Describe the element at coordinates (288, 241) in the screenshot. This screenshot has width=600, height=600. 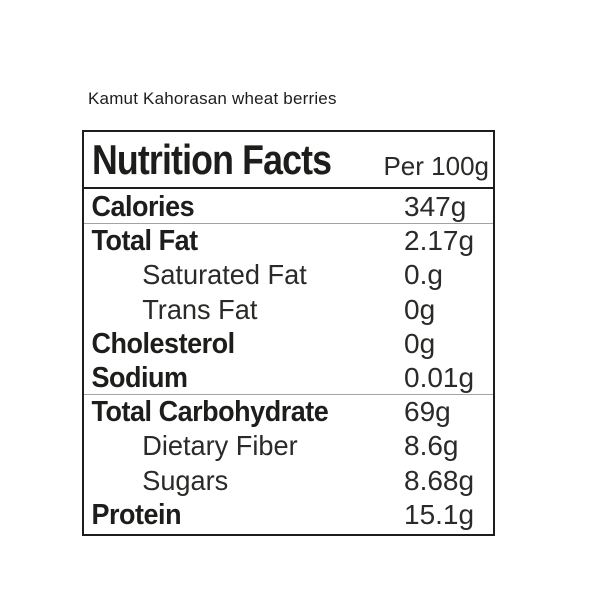
I see `nutrient-row: Total Fat 2.17g` at that location.